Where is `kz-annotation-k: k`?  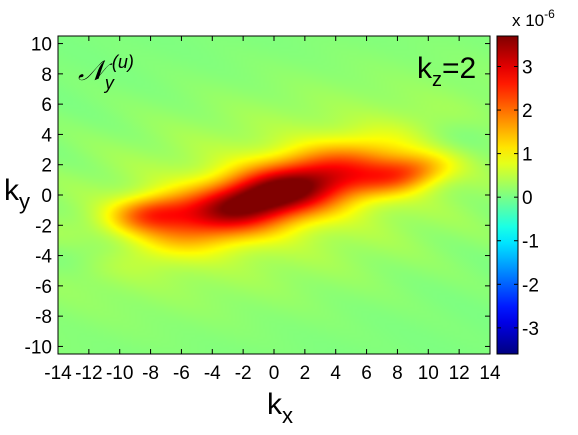
kz-annotation-k: k is located at coordinates (425, 68).